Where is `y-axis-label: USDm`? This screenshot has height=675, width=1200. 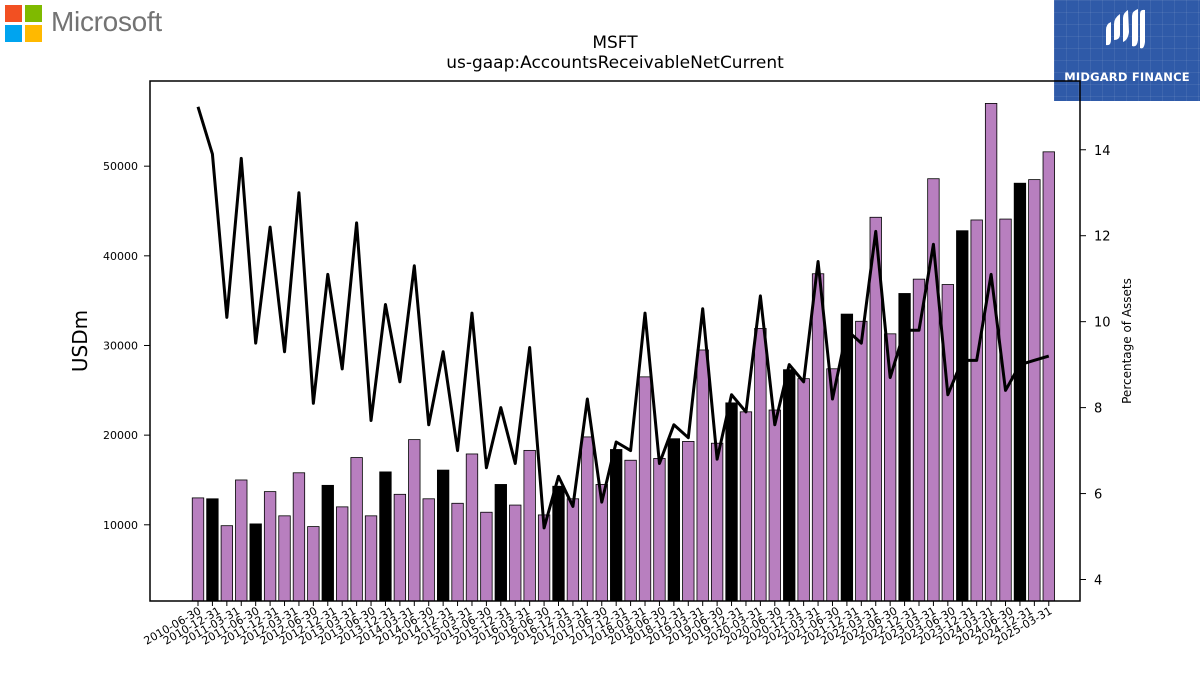
y-axis-label: USDm is located at coordinates (80, 341).